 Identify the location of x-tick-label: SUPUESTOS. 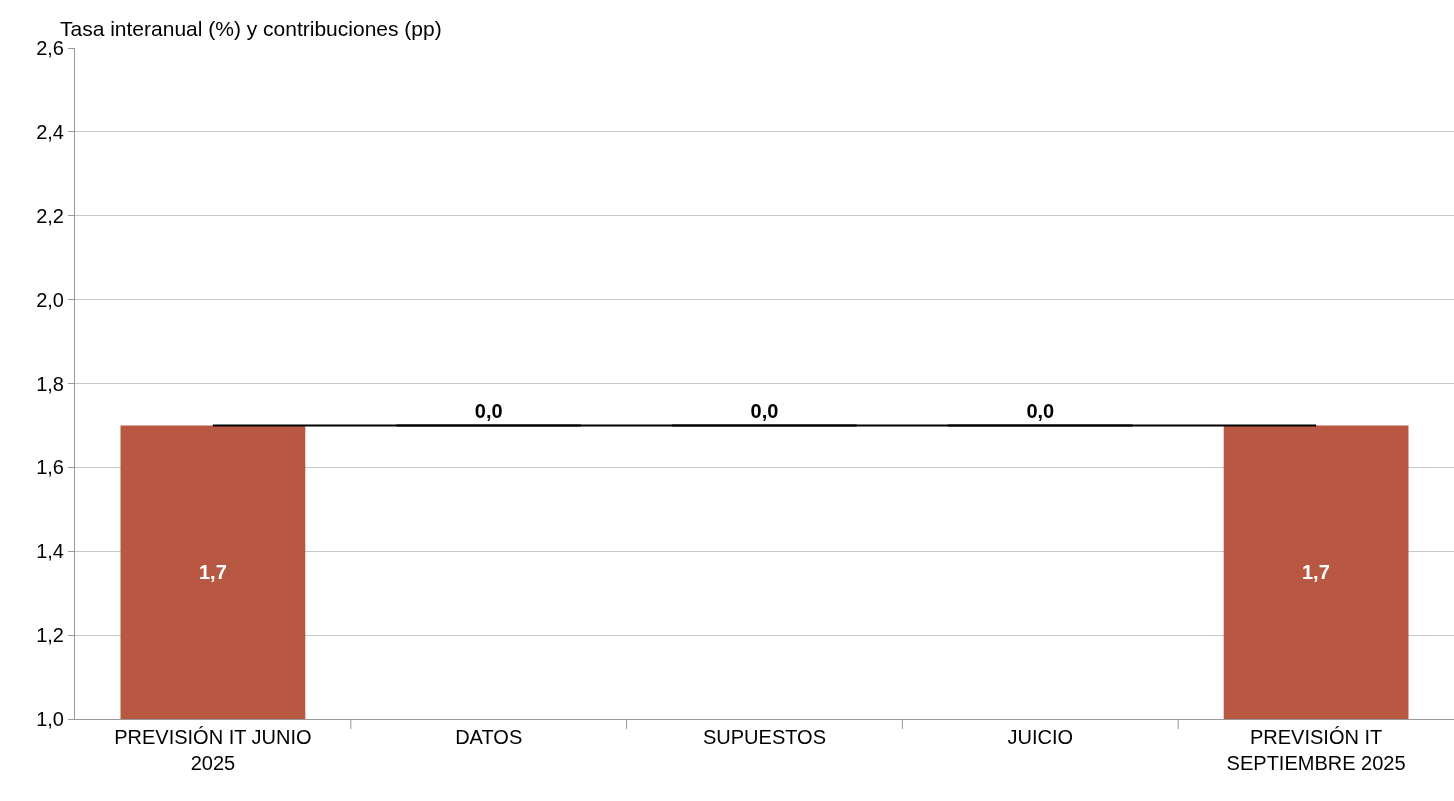
(764, 737).